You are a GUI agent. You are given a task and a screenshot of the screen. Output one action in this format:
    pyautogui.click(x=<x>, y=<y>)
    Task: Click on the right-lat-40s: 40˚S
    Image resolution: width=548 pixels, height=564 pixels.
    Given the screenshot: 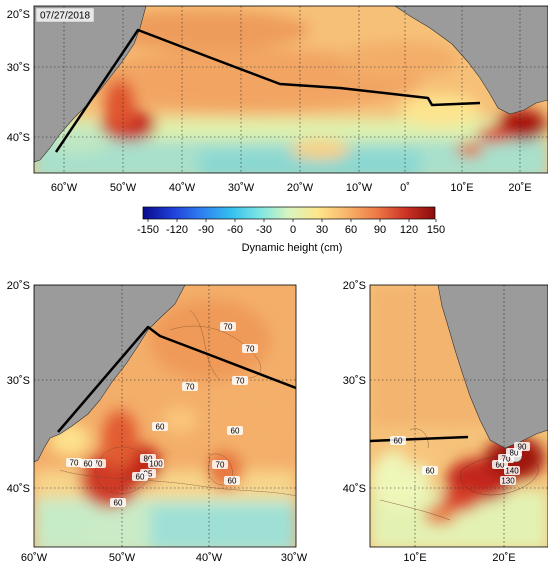 What is the action you would take?
    pyautogui.click(x=354, y=489)
    